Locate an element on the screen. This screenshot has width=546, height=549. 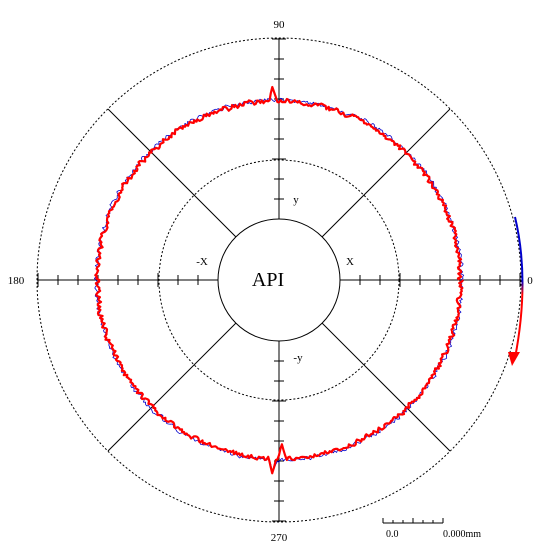
angle-label-0: 0 is located at coordinates (530, 281).